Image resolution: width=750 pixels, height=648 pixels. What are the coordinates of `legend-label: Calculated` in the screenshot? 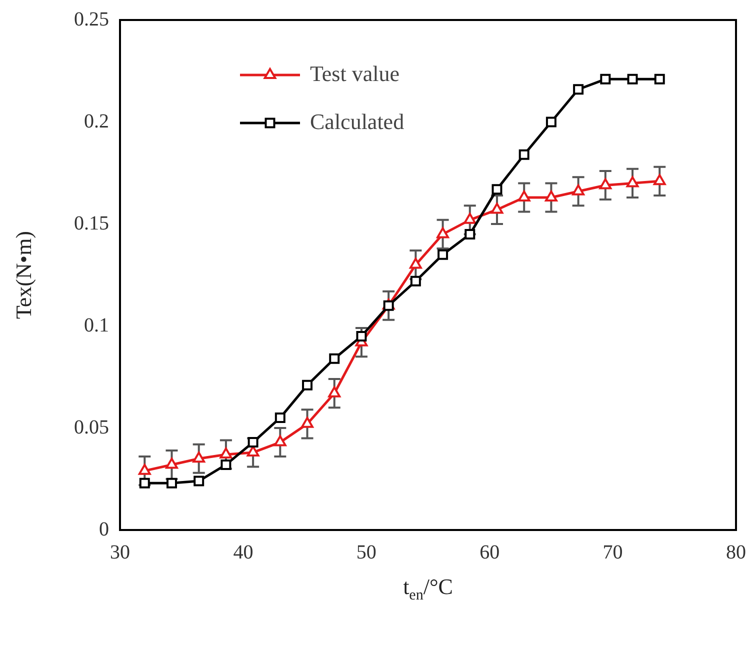 It's located at (357, 121).